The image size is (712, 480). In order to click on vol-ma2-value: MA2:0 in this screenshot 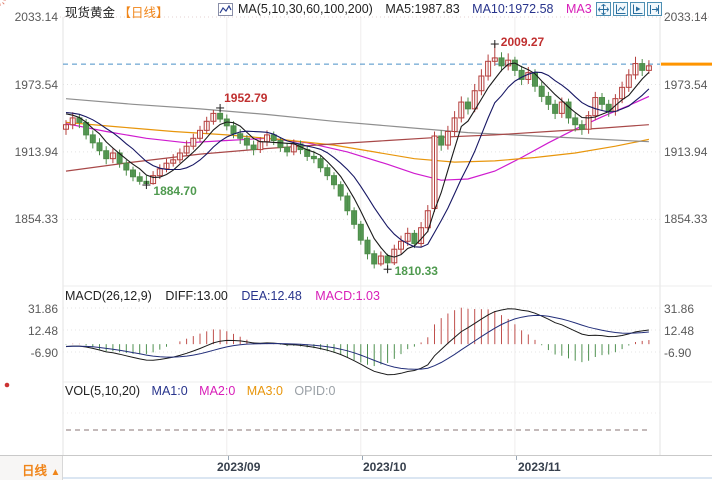, I will do `click(217, 391)`.